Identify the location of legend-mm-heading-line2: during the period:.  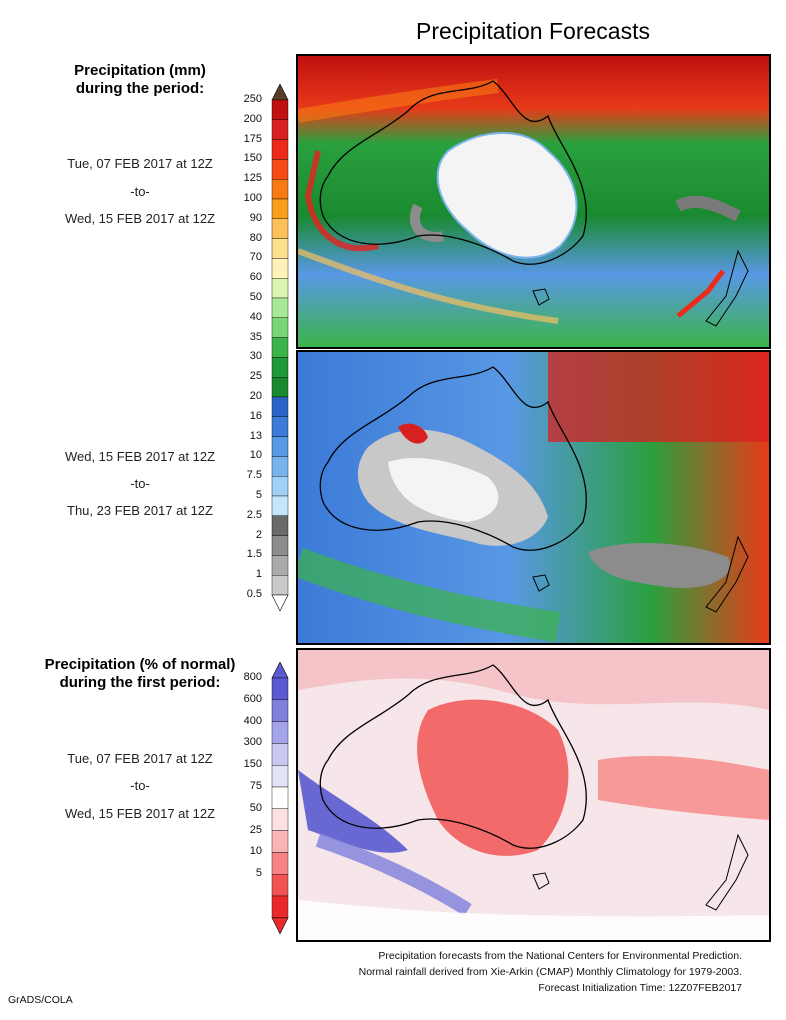
(140, 88).